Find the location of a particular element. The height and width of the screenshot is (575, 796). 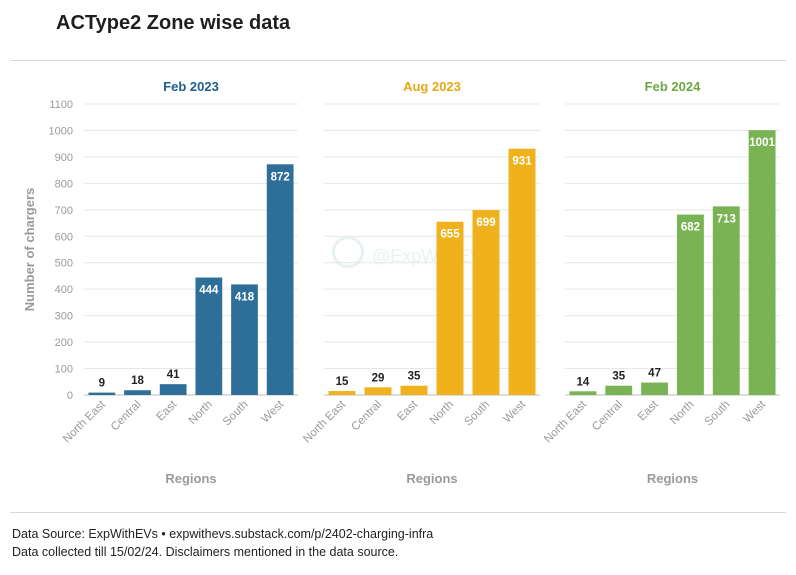

data-label: 655 is located at coordinates (450, 235).